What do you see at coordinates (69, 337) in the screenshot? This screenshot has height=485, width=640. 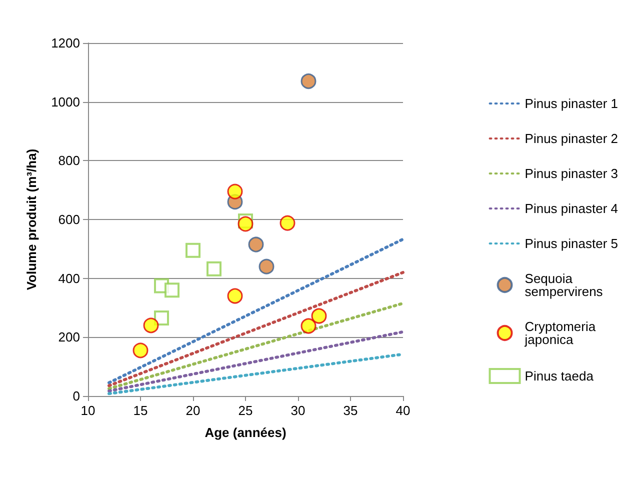 I see `y-tick-label: 200` at bounding box center [69, 337].